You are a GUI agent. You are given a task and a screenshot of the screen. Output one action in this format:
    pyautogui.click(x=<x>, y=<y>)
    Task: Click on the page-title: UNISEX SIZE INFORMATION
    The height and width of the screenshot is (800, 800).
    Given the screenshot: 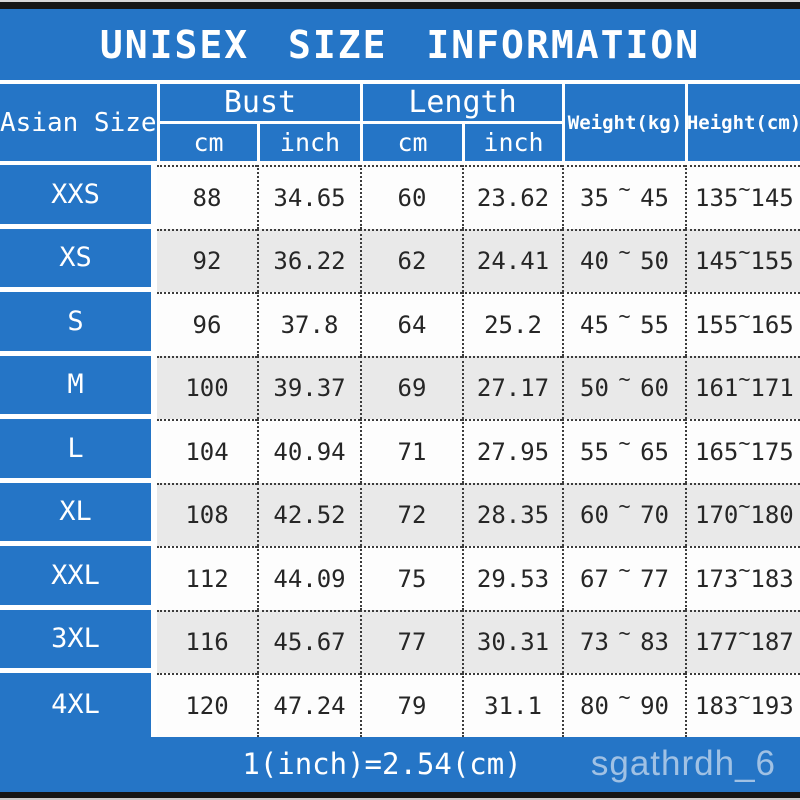 What is the action you would take?
    pyautogui.click(x=400, y=44)
    